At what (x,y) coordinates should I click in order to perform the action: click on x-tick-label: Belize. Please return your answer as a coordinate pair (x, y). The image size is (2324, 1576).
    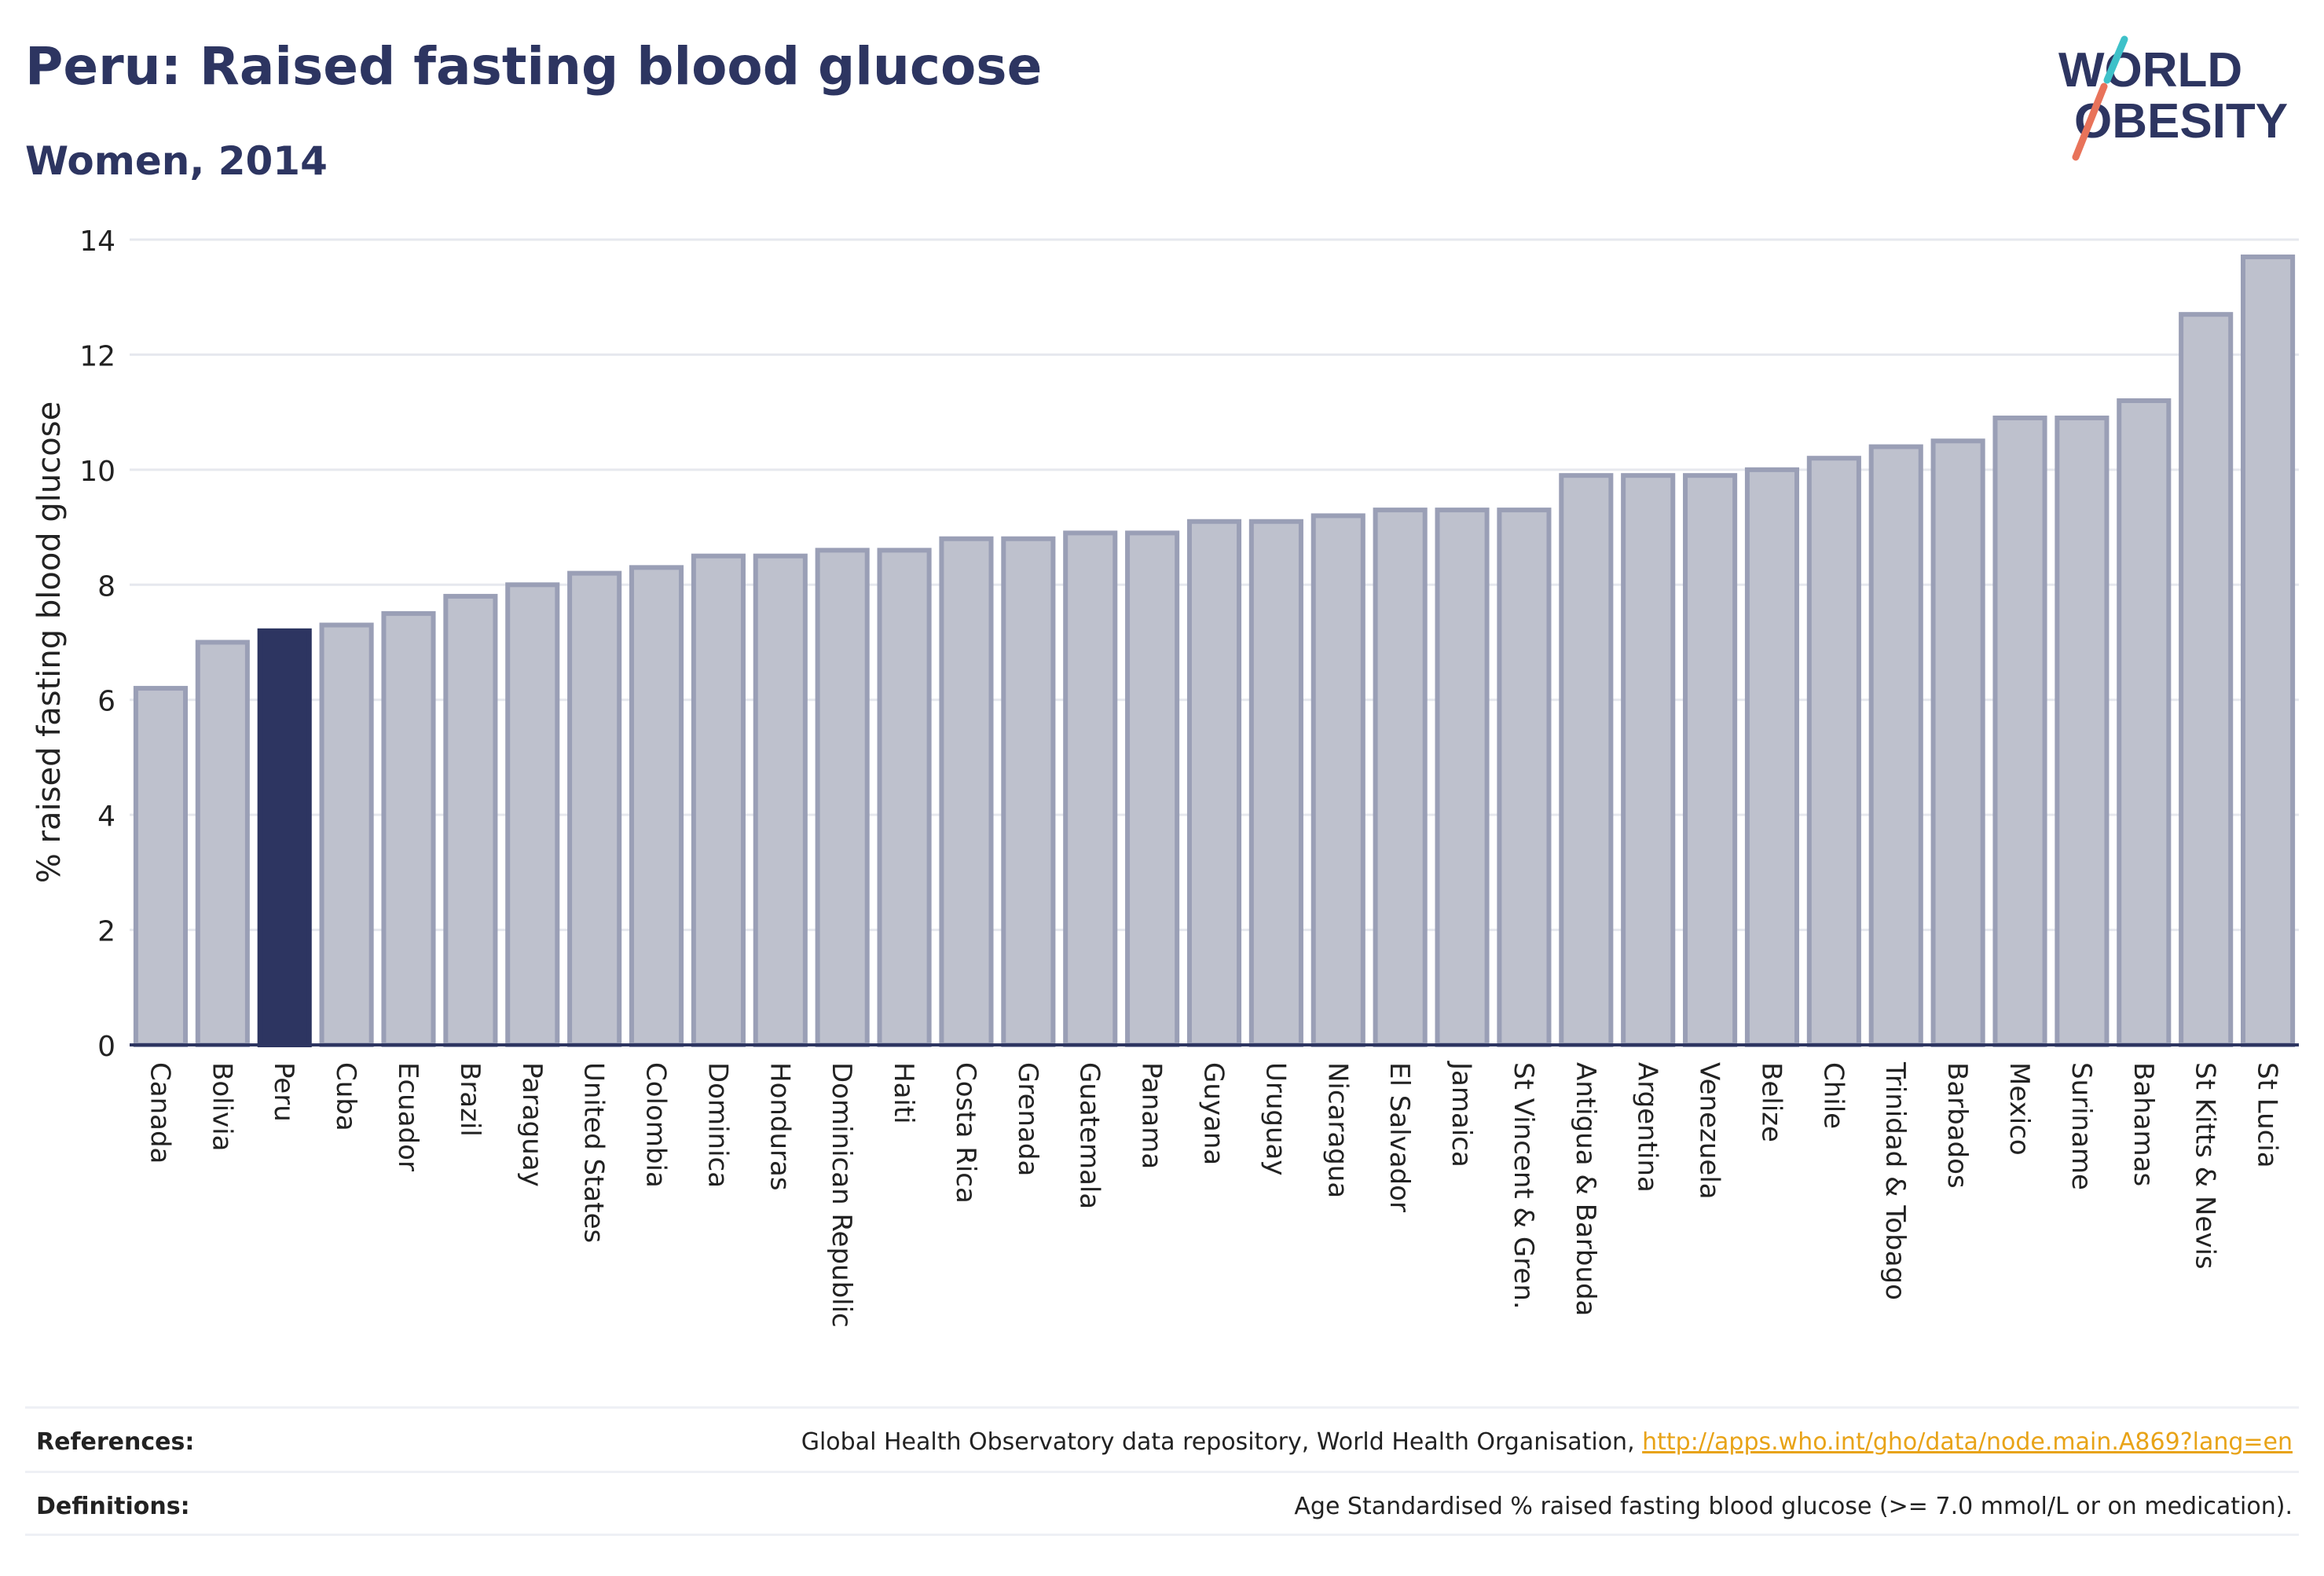
    Looking at the image, I should click on (1771, 1102).